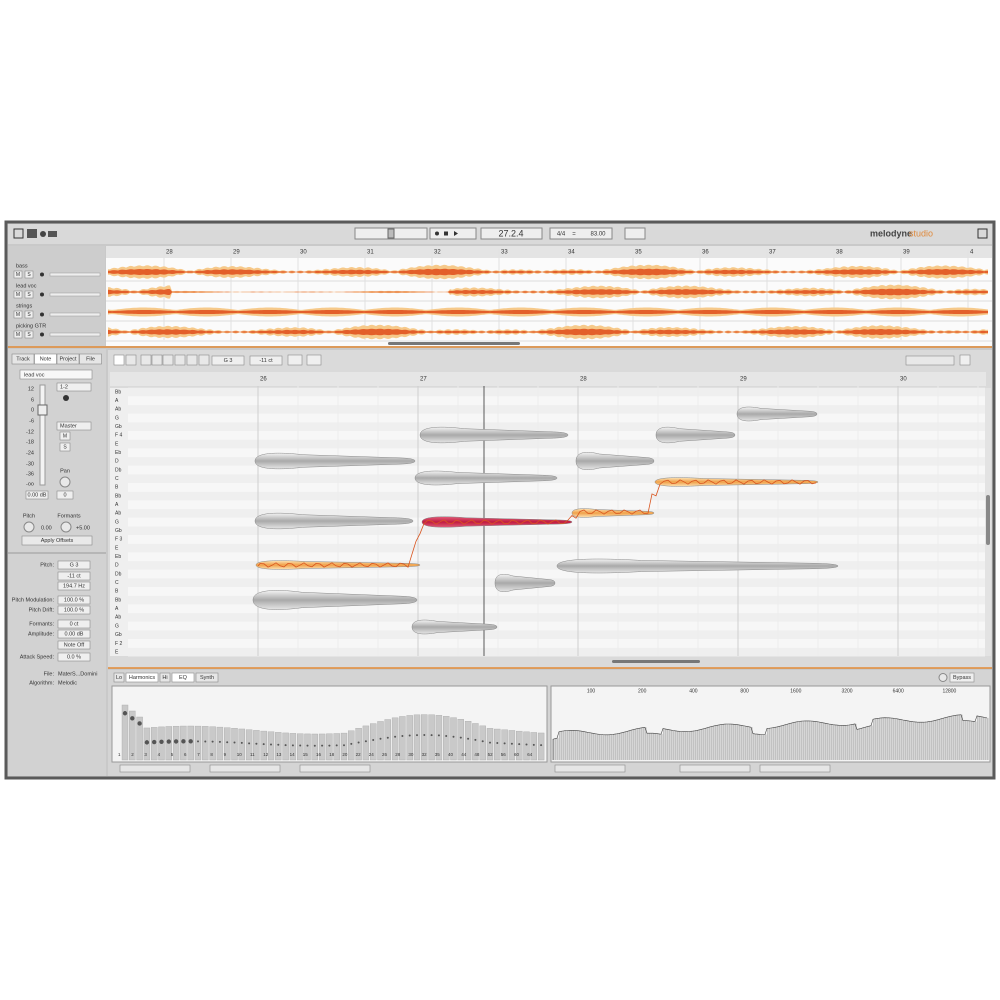 This screenshot has height=1000, width=1000. What do you see at coordinates (497, 522) in the screenshot?
I see `note-blob-selected` at bounding box center [497, 522].